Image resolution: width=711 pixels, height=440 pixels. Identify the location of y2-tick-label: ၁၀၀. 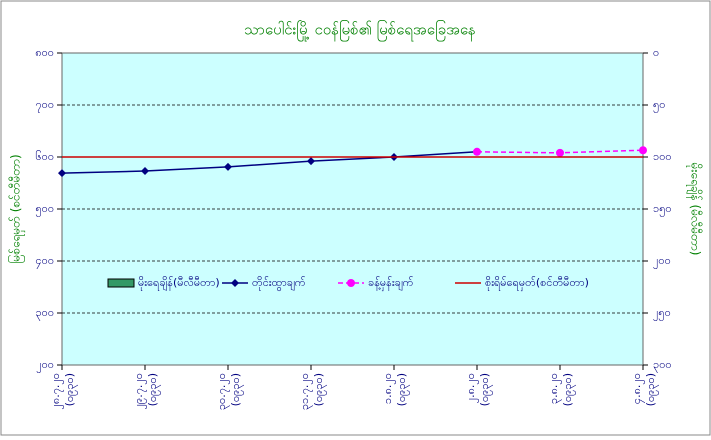
(662, 156).